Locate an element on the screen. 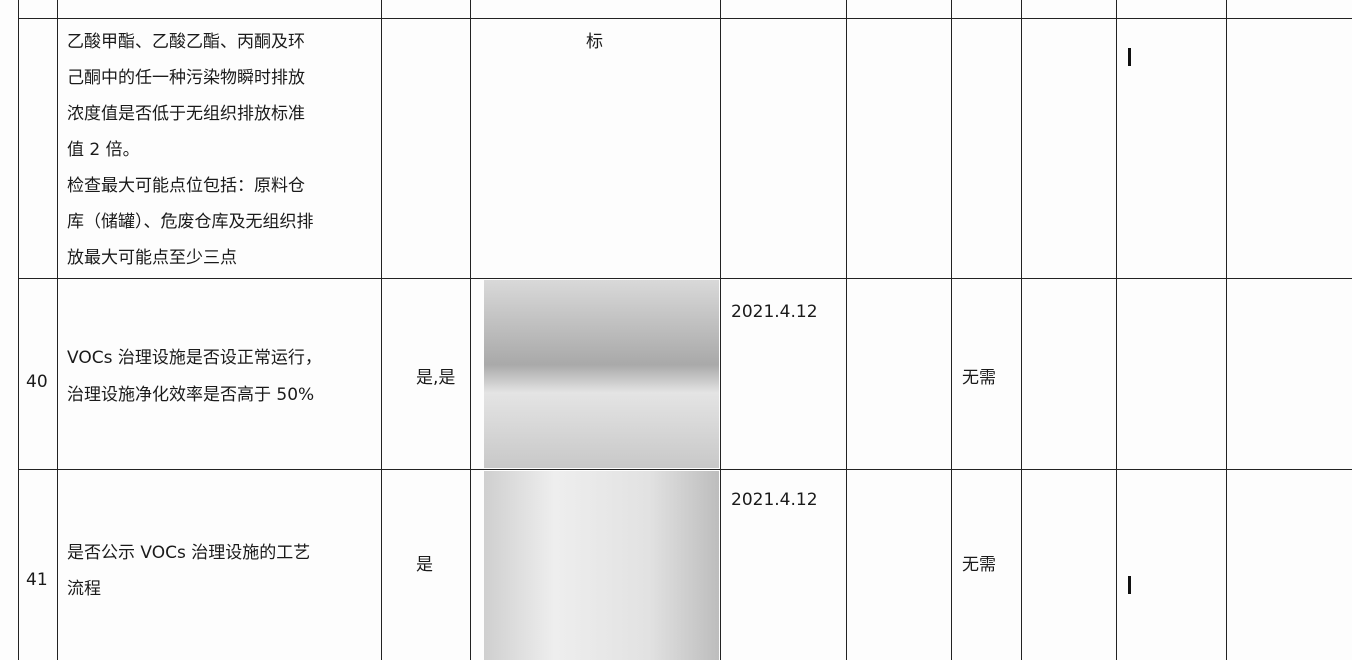 Image resolution: width=1352 pixels, height=660 pixels. result: 是,是 is located at coordinates (436, 378).